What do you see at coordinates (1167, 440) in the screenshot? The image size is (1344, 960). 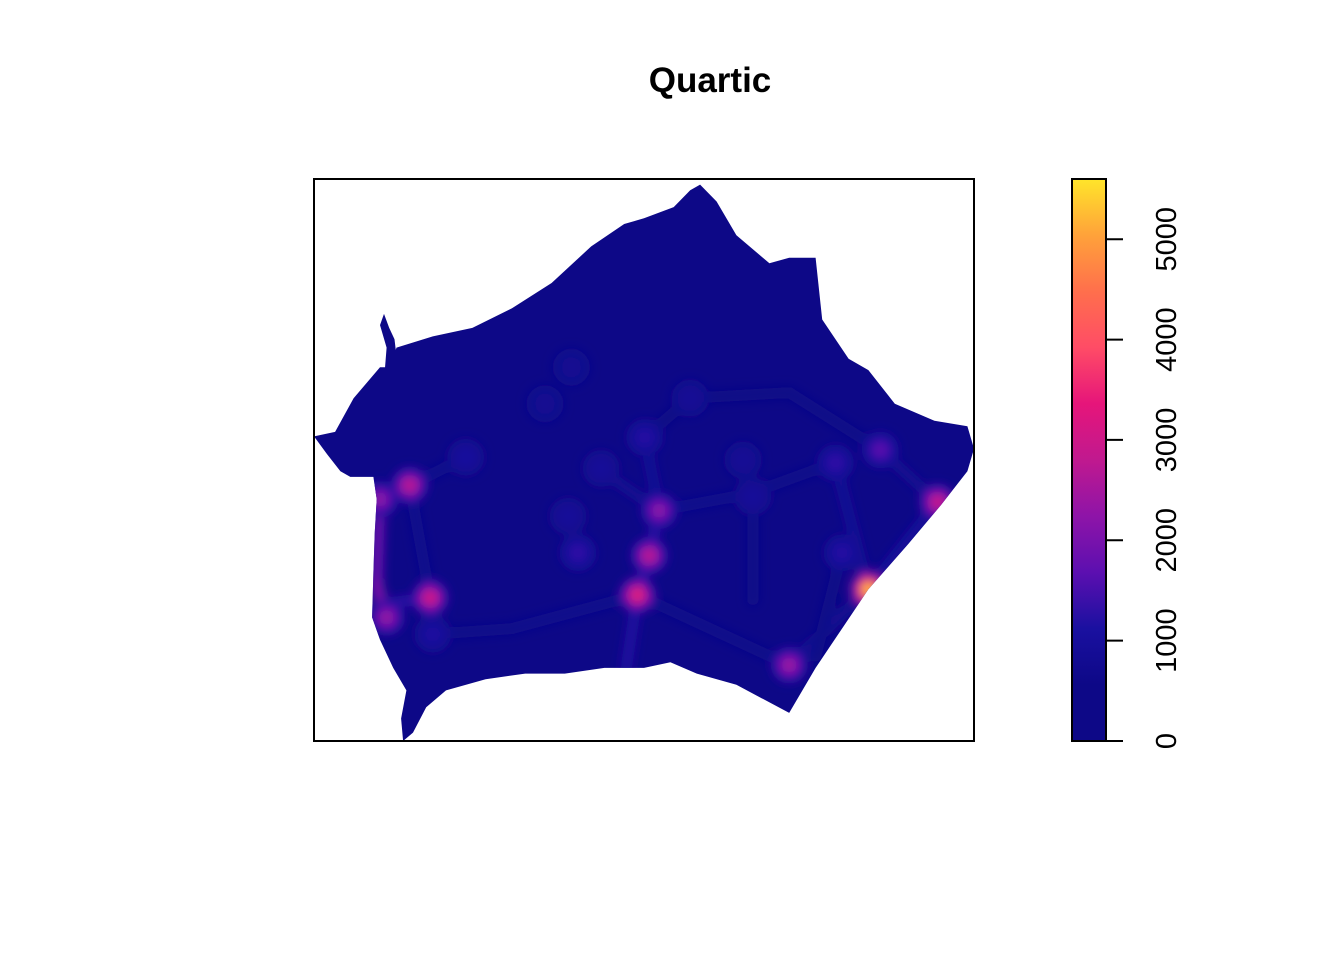 I see `colorbar-tick-label: 3000` at bounding box center [1167, 440].